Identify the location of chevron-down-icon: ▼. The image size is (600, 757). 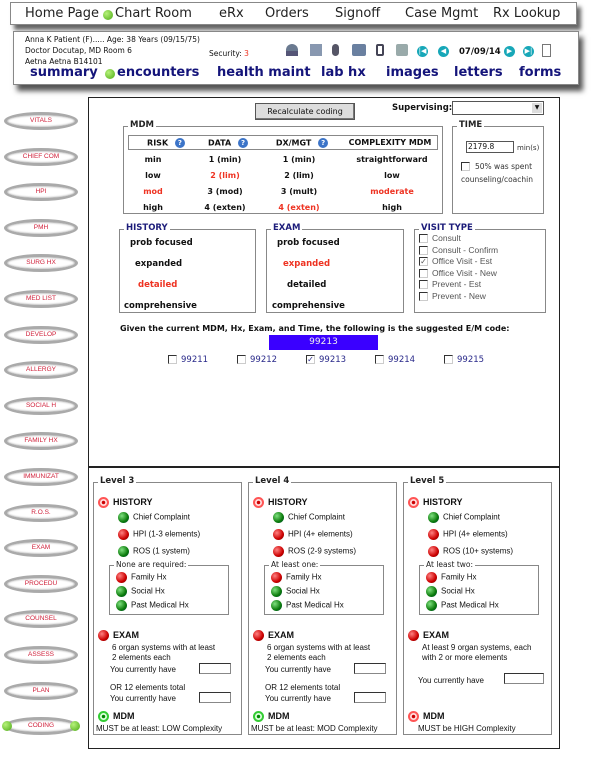
(537, 108).